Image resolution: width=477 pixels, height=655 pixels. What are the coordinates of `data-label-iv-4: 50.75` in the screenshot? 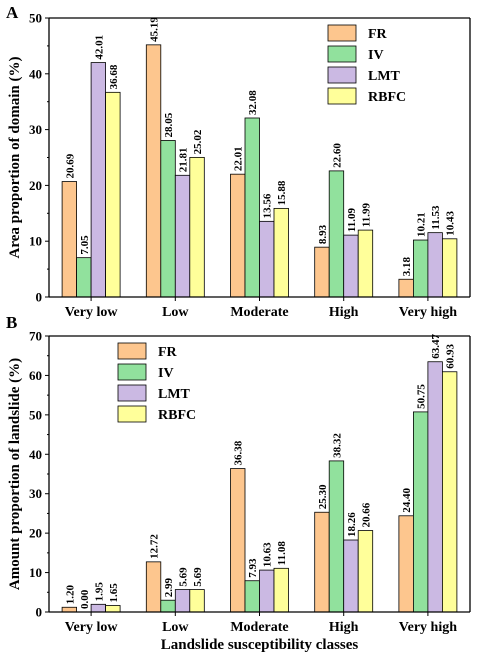 It's located at (422, 396).